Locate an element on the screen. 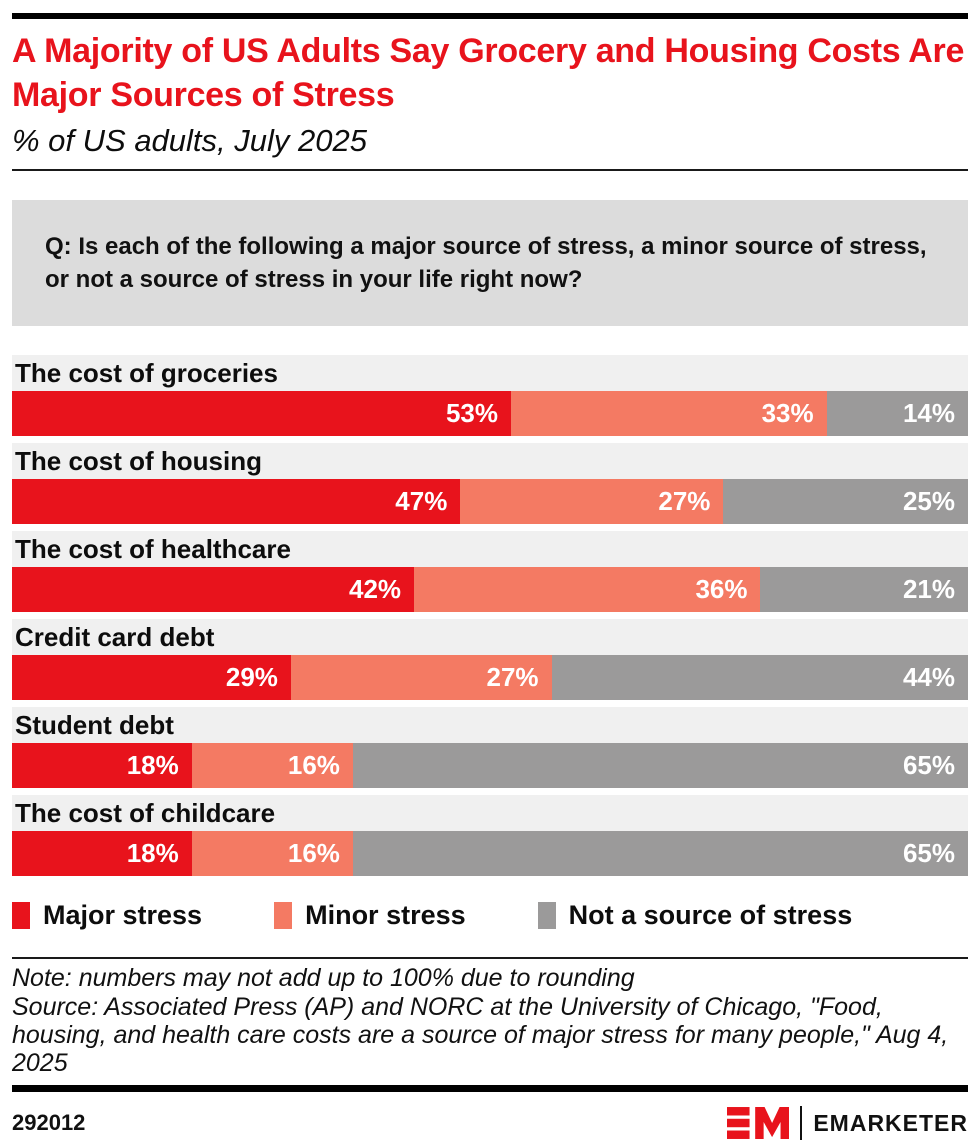 Image resolution: width=980 pixels, height=1142 pixels. chart-row: Student debt 18% 16% 65% is located at coordinates (490, 747).